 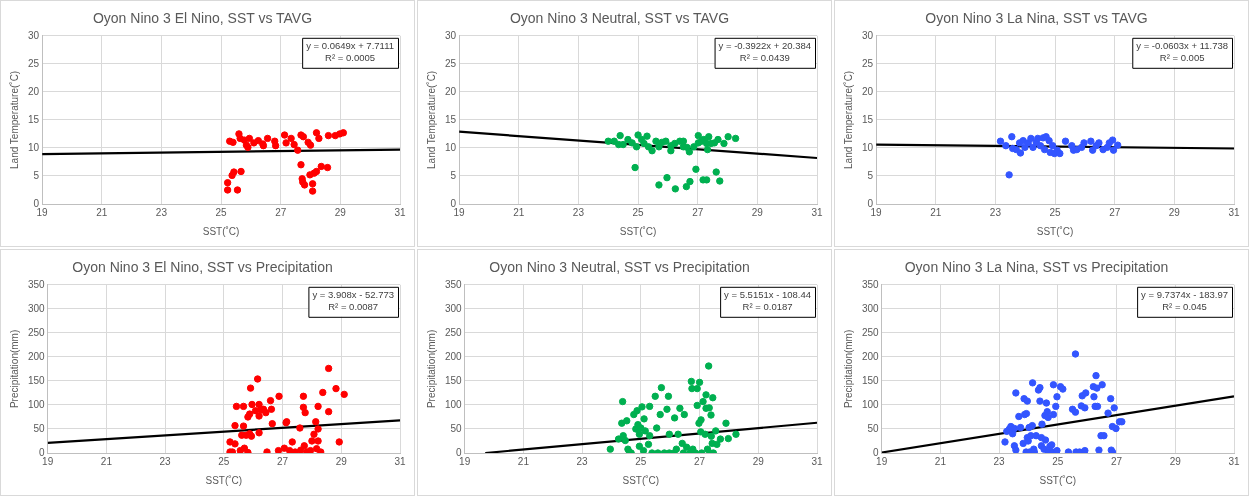 What do you see at coordinates (764, 58) in the screenshot?
I see `annotation: R² = 0.0439` at bounding box center [764, 58].